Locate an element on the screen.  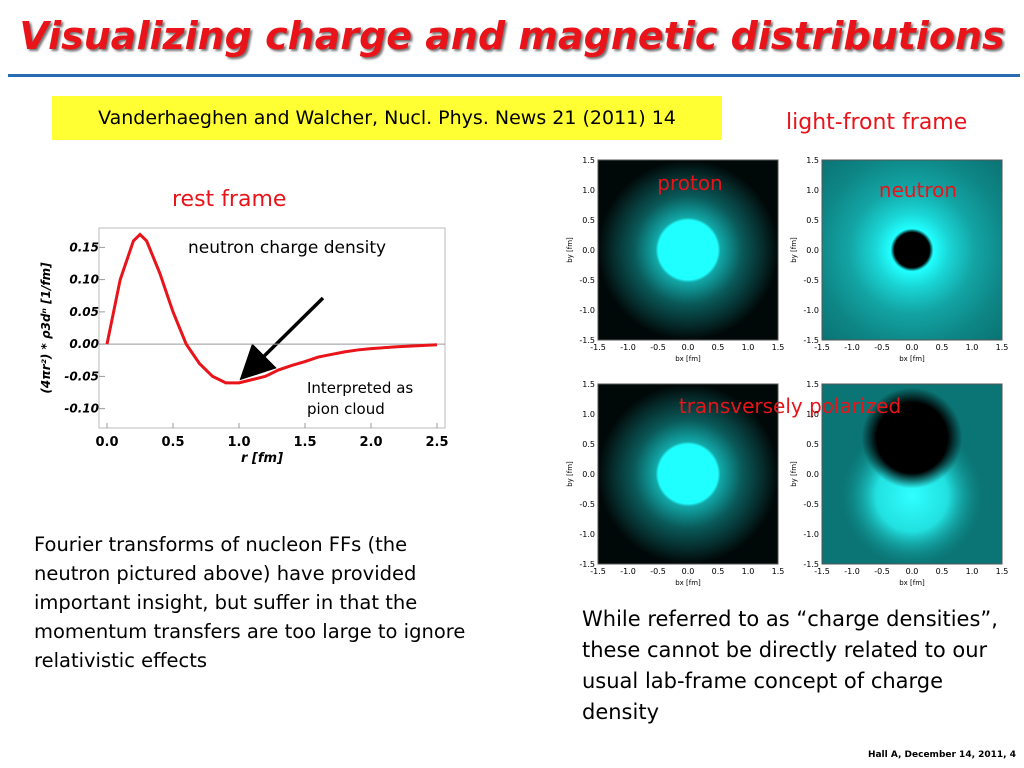
y-tick-label: 0.10 is located at coordinates (84, 280).